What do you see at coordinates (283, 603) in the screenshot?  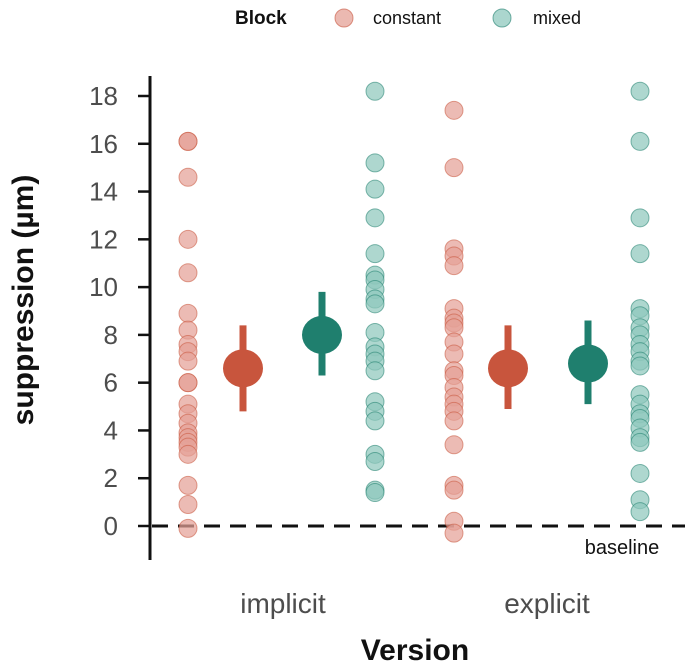 I see `x-tick-label-implicit: implicit` at bounding box center [283, 603].